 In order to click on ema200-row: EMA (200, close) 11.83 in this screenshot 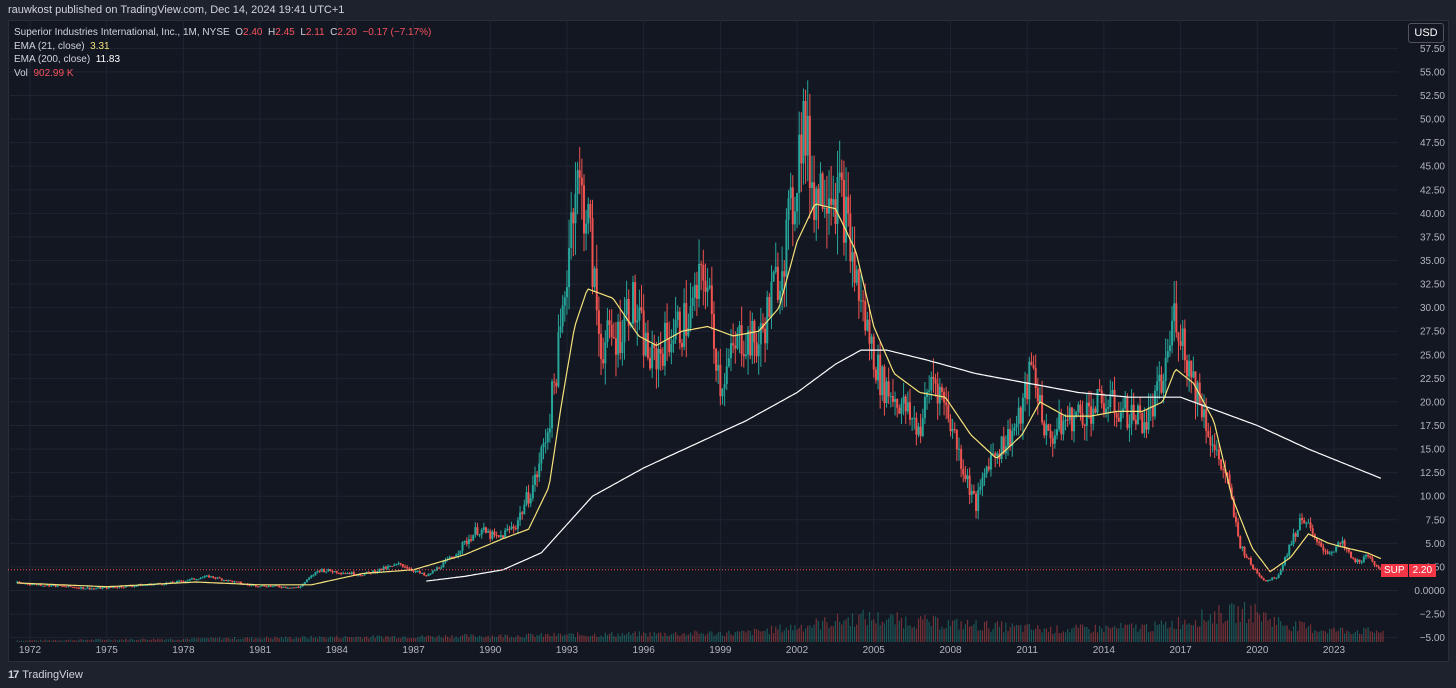, I will do `click(222, 60)`.